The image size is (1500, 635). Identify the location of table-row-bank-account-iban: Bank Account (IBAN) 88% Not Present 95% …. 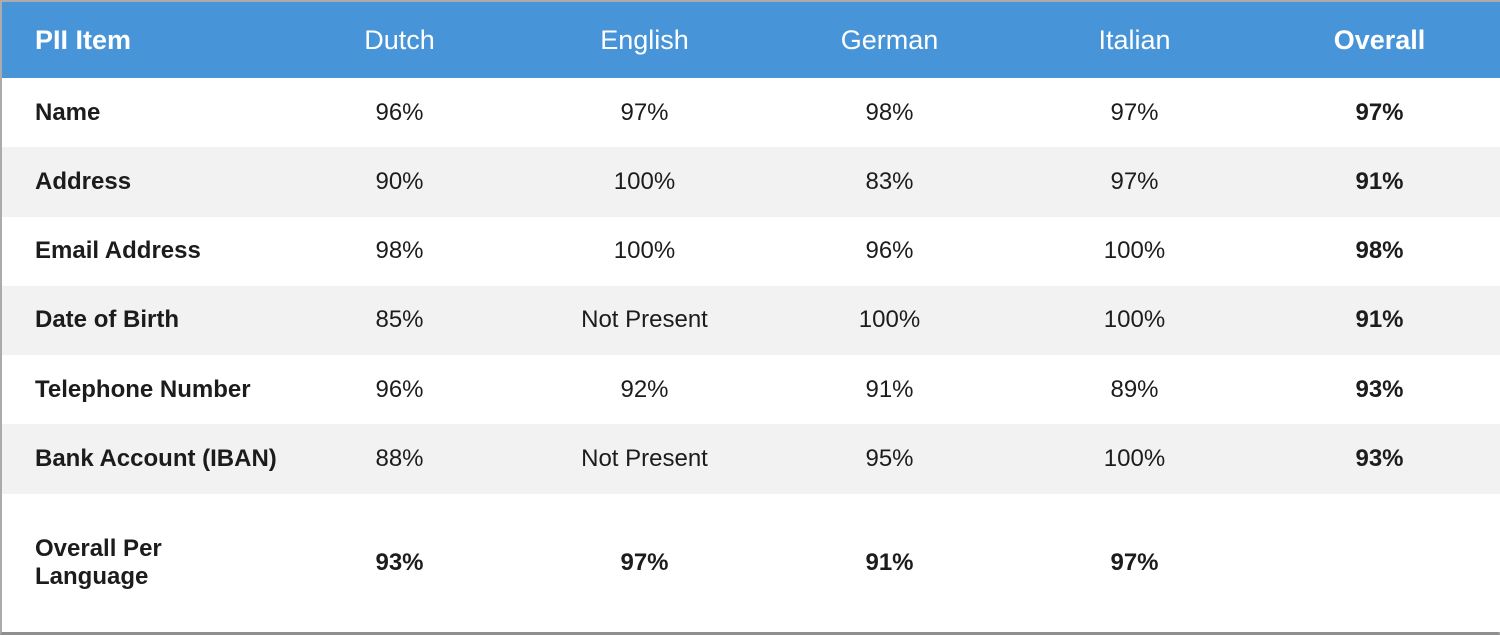
(751, 459).